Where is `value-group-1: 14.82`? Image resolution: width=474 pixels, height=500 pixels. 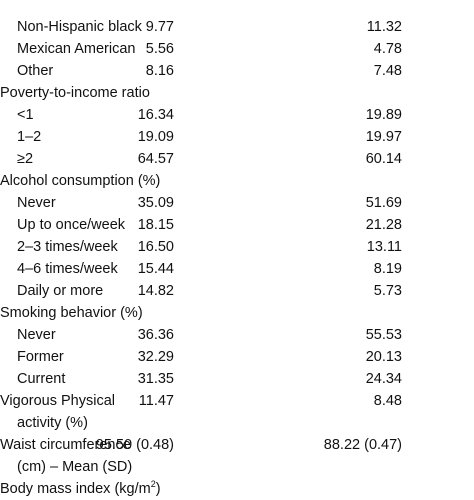 value-group-1: 14.82 is located at coordinates (155, 291).